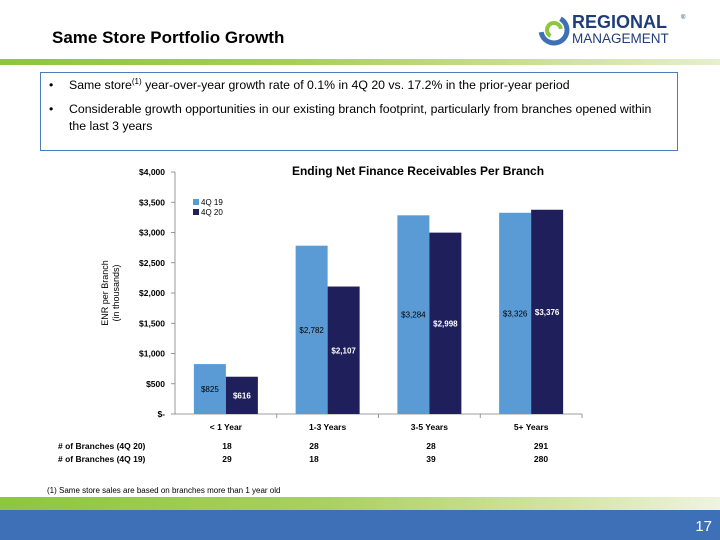 The image size is (720, 540). What do you see at coordinates (155, 384) in the screenshot?
I see `y-tick-label: $500` at bounding box center [155, 384].